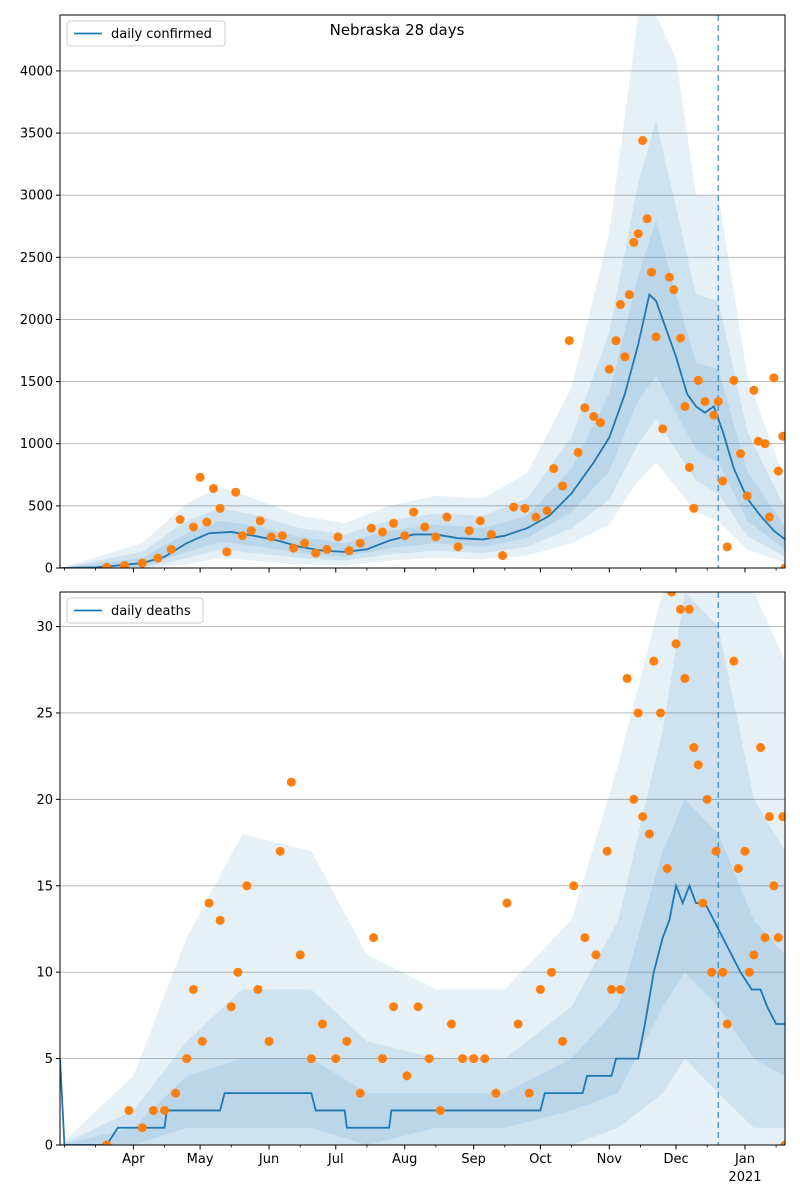 This screenshot has height=1200, width=800. I want to click on y-tick-label: 1000, so click(36, 444).